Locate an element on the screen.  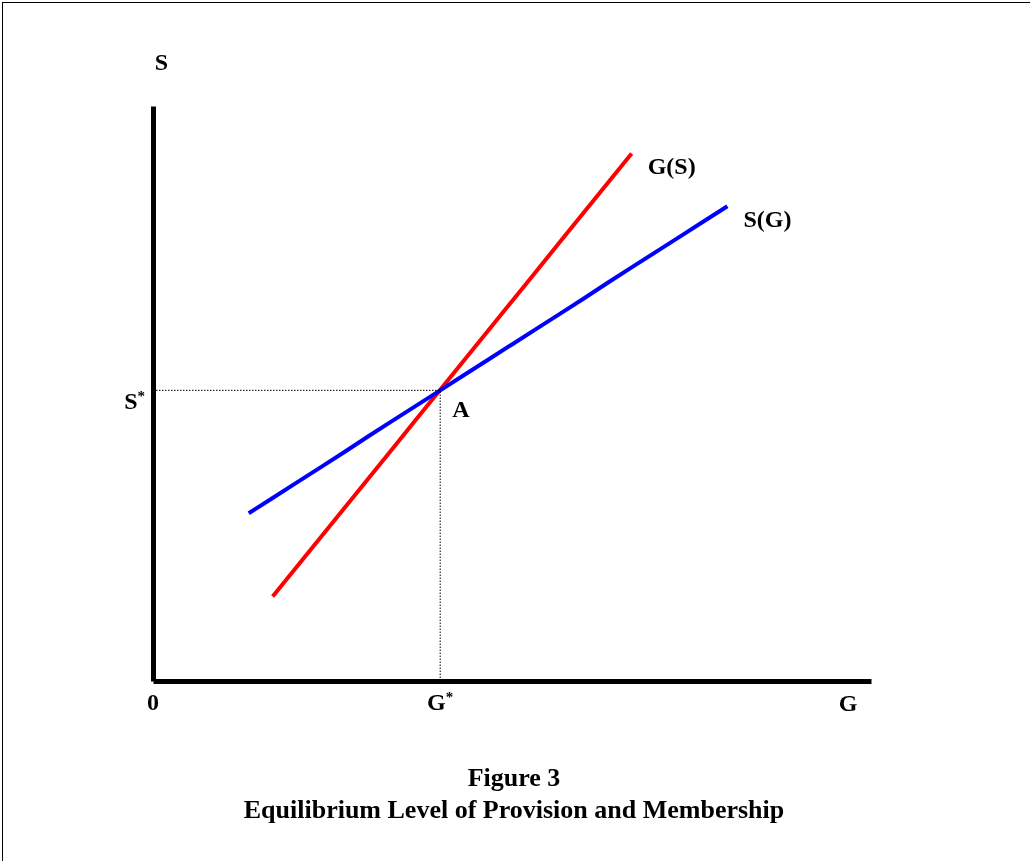
ref-line-label: S$^{*}$ is located at coordinates (134, 401).